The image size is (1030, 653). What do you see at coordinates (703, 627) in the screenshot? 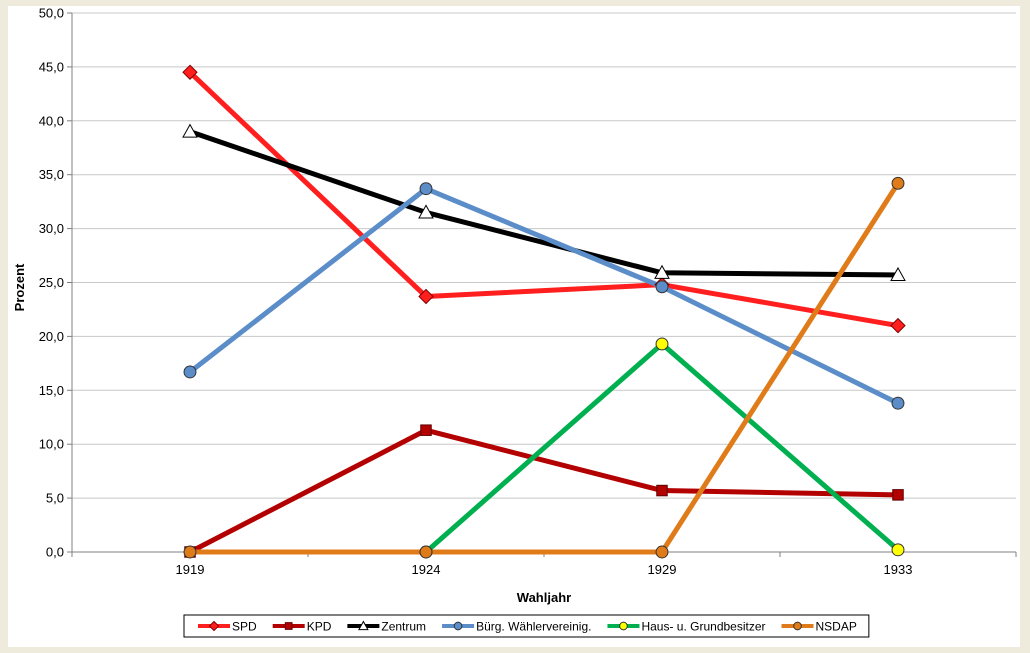
I see `legend-label: Haus- u. Grundbesitzer` at bounding box center [703, 627].